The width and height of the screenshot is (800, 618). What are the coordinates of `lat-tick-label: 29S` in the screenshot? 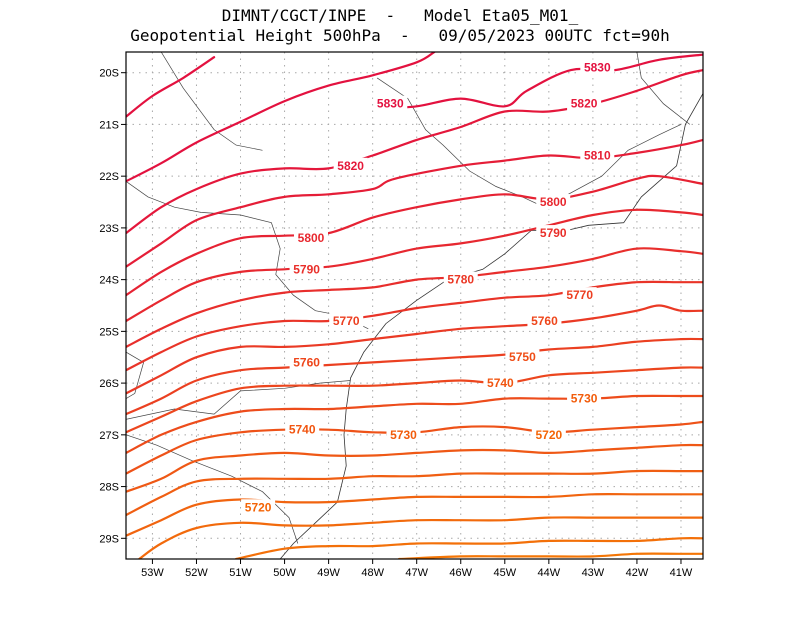 It's located at (109, 539).